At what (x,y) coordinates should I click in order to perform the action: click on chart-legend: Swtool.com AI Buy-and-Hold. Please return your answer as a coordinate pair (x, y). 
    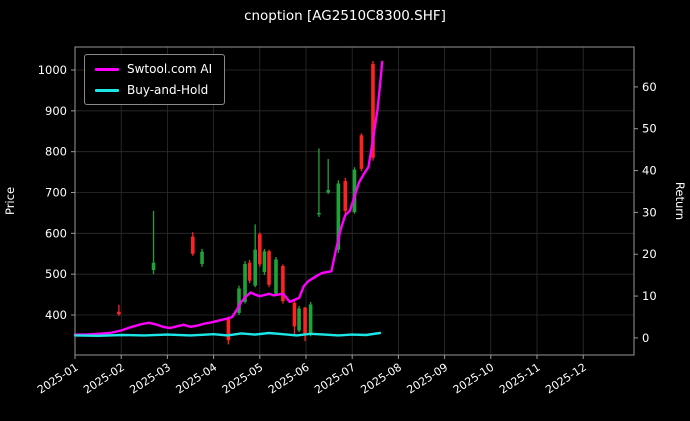
    Looking at the image, I should click on (155, 79).